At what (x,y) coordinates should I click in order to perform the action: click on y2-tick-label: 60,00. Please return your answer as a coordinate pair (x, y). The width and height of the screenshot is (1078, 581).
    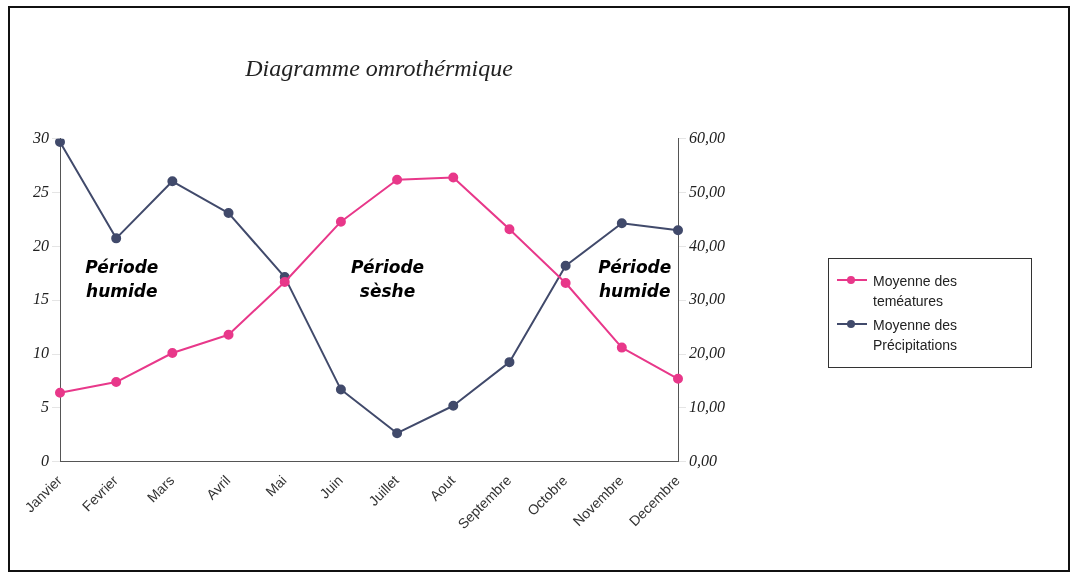
    Looking at the image, I should click on (707, 137).